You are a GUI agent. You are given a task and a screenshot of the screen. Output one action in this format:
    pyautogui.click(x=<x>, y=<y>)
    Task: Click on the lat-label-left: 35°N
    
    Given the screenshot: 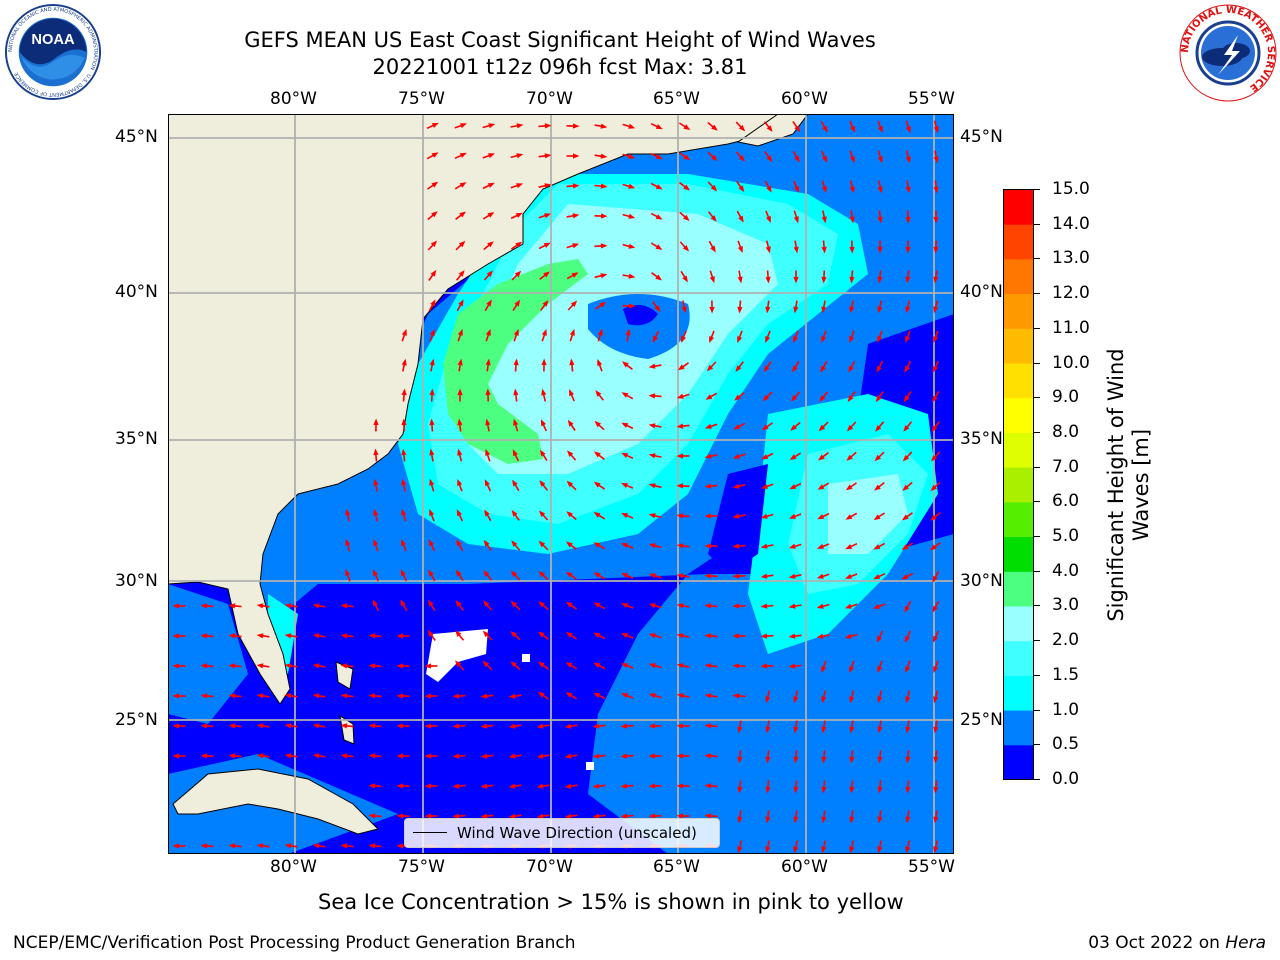 What is the action you would take?
    pyautogui.click(x=136, y=439)
    